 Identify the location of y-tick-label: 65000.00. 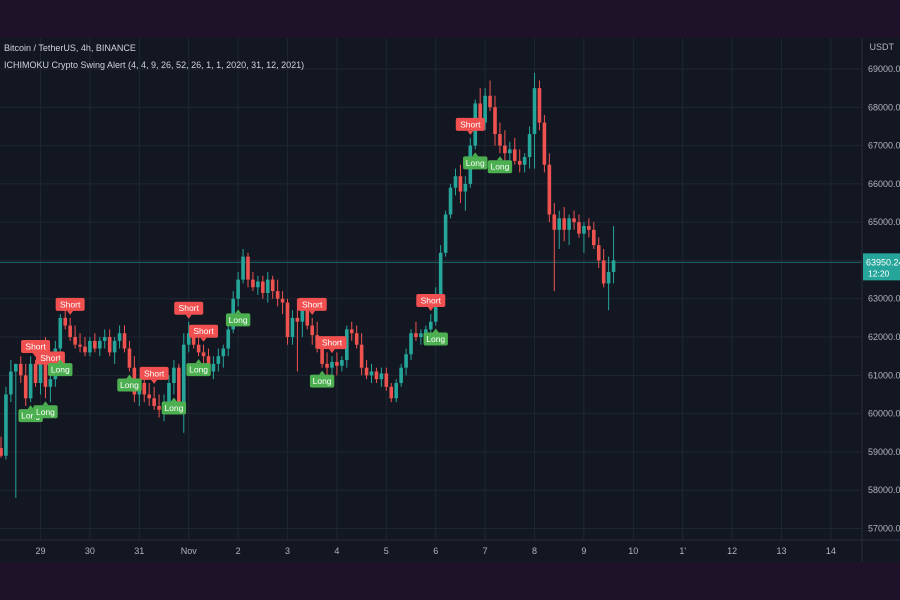
(884, 222).